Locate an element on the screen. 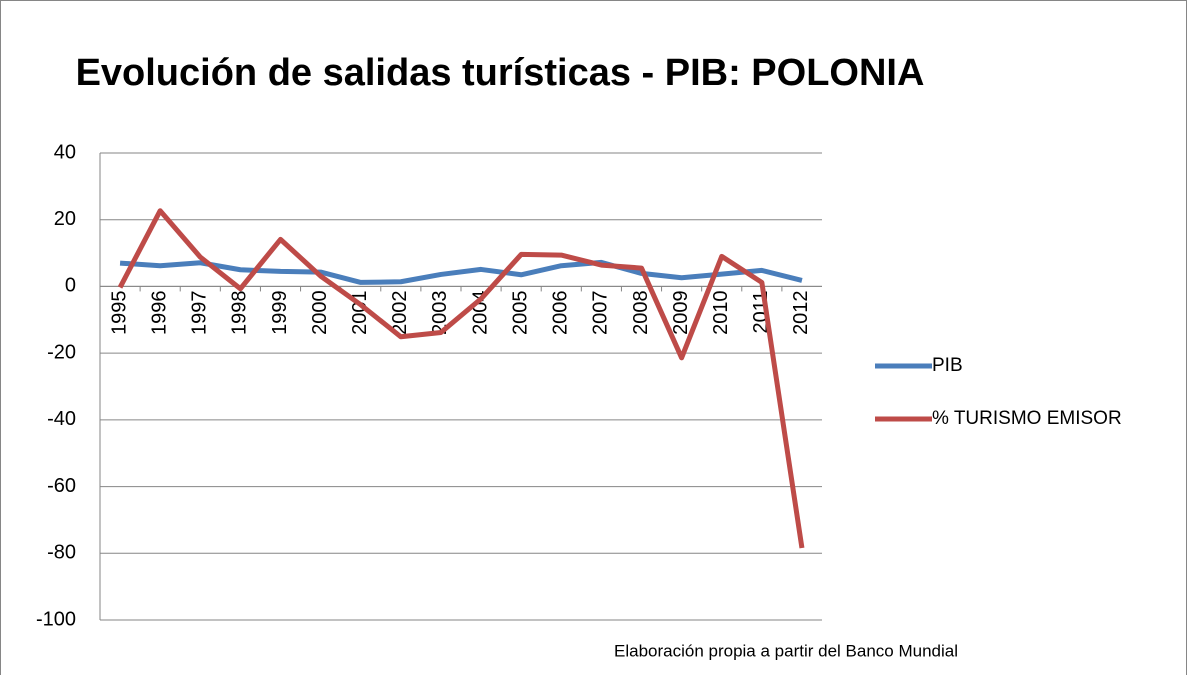 The height and width of the screenshot is (675, 1188). x-tick-label: 2003 is located at coordinates (440, 312).